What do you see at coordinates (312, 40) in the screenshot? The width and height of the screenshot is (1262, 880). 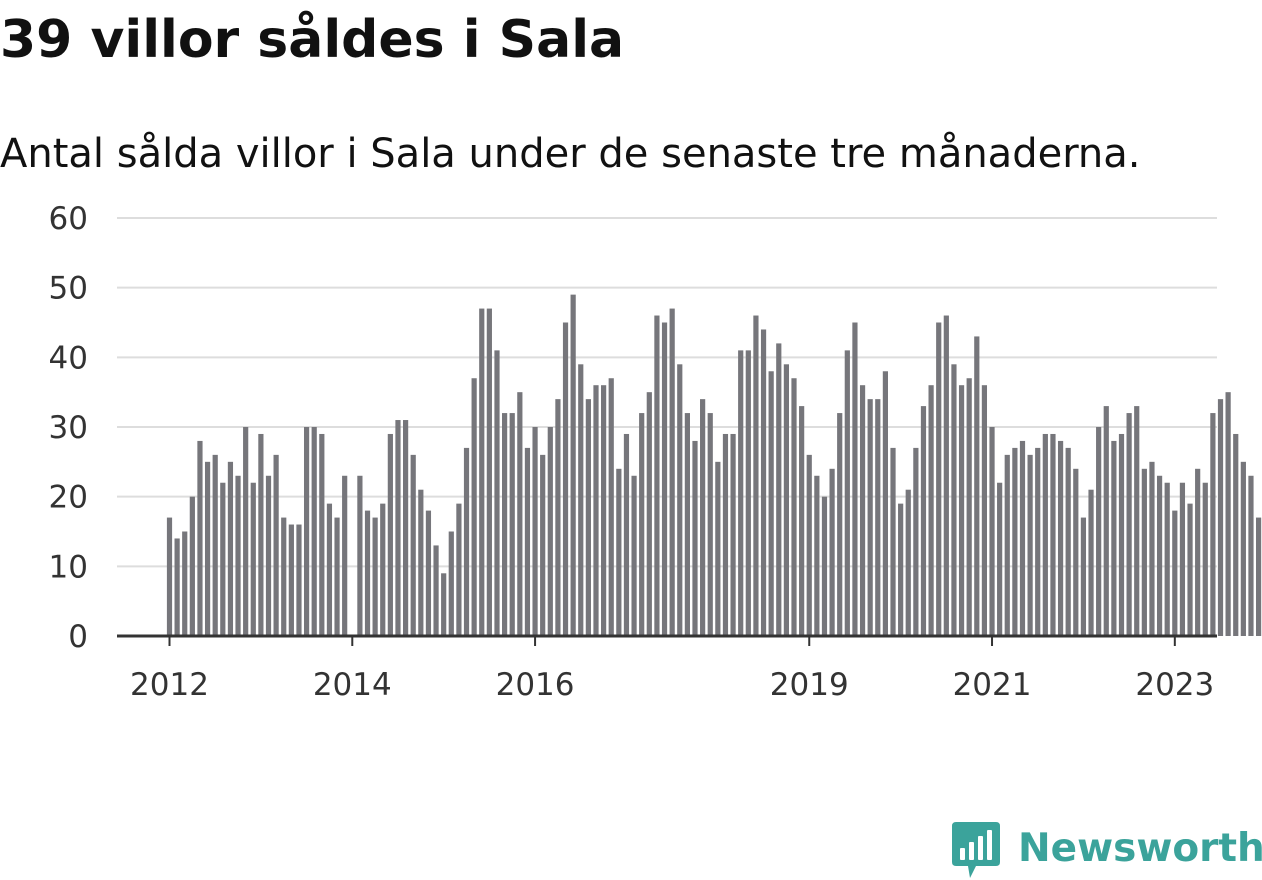 I see `chart-title: 39 villor såldes i Sala` at bounding box center [312, 40].